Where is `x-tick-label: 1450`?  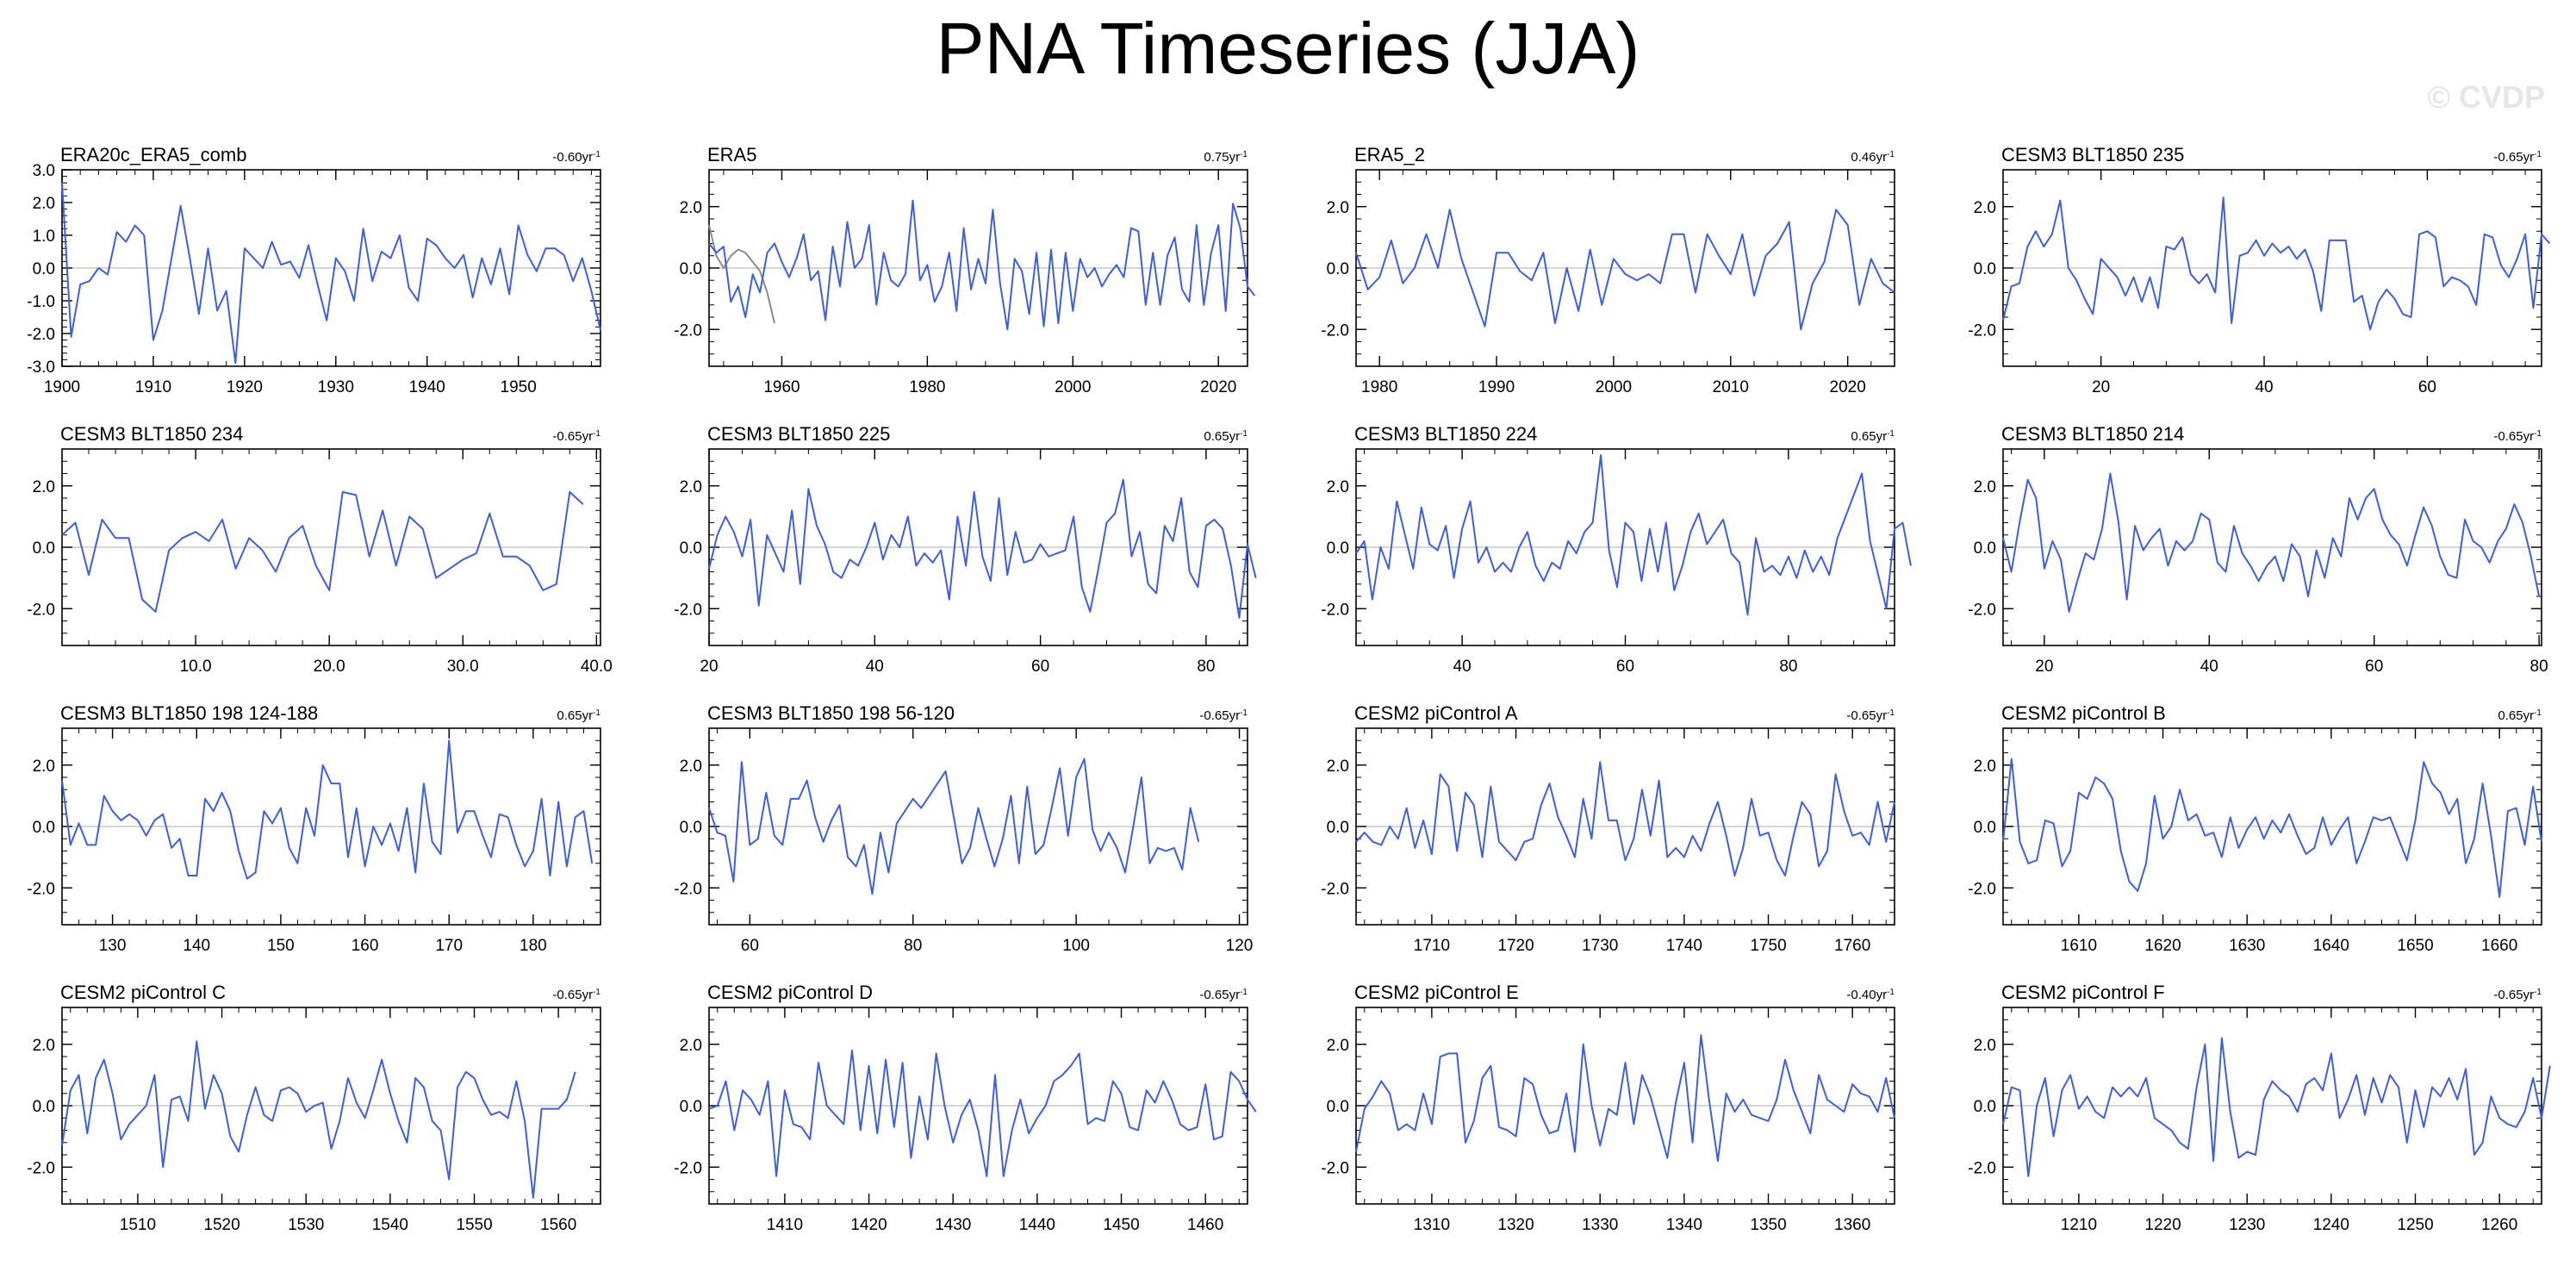
x-tick-label: 1450 is located at coordinates (1121, 1225).